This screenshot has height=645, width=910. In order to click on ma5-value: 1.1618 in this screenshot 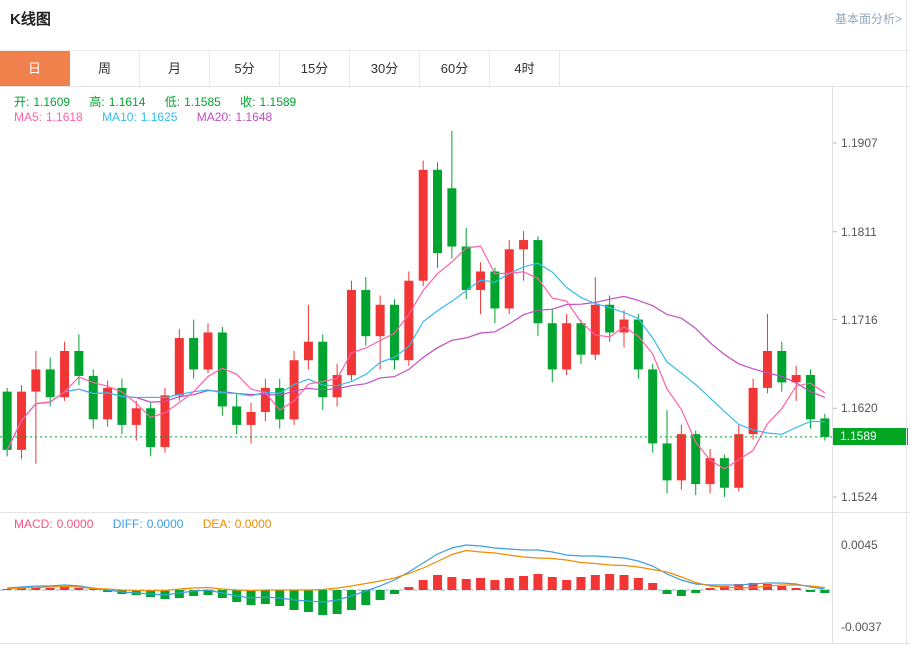, I will do `click(64, 117)`.